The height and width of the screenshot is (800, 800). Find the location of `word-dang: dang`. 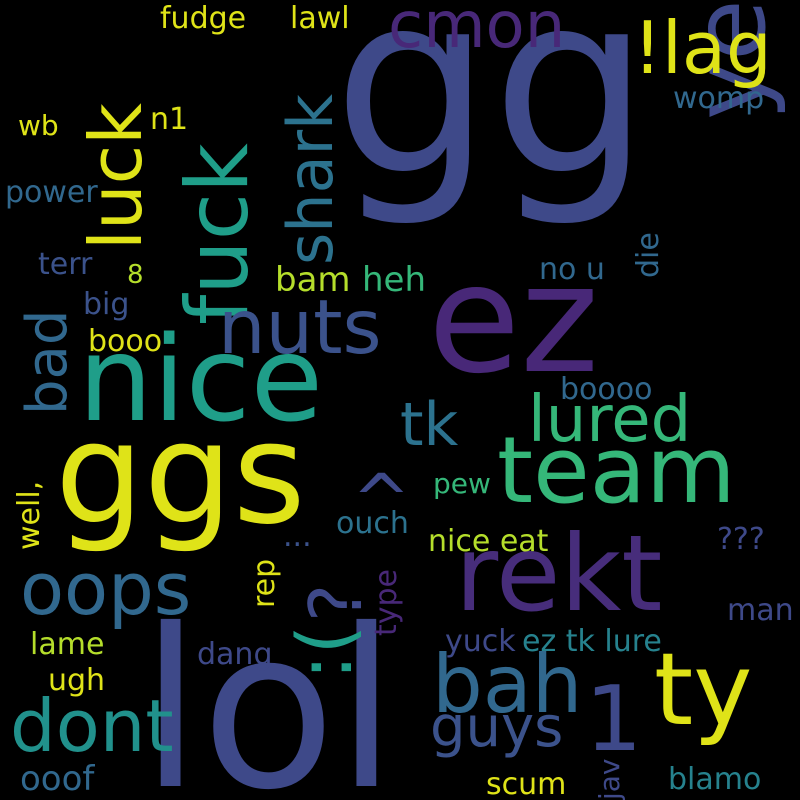

word-dang: dang is located at coordinates (235, 654).